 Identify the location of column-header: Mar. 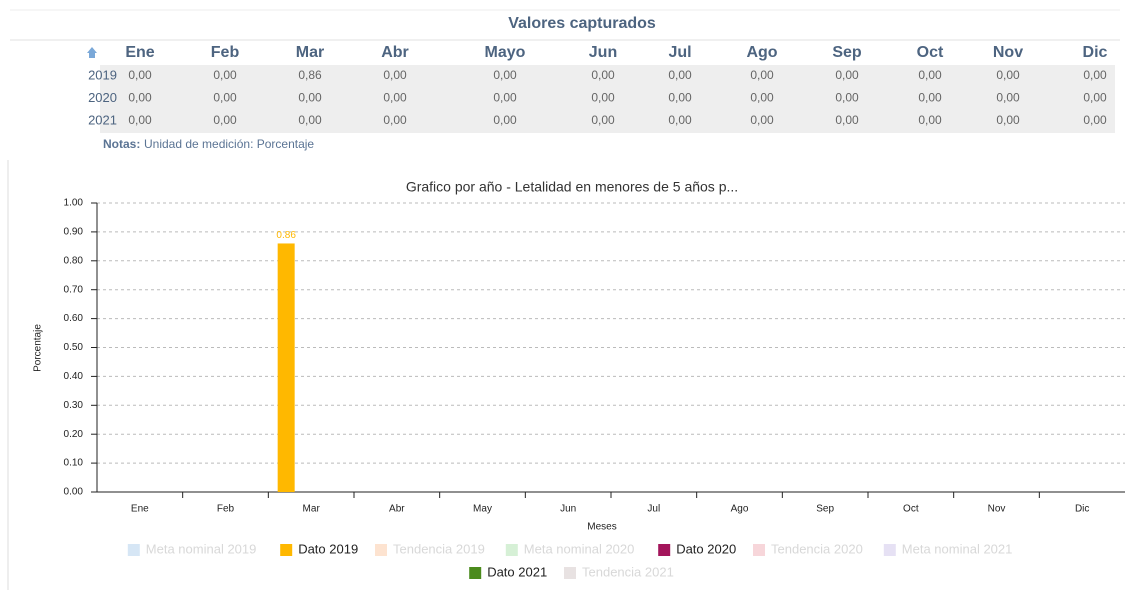
(310, 52).